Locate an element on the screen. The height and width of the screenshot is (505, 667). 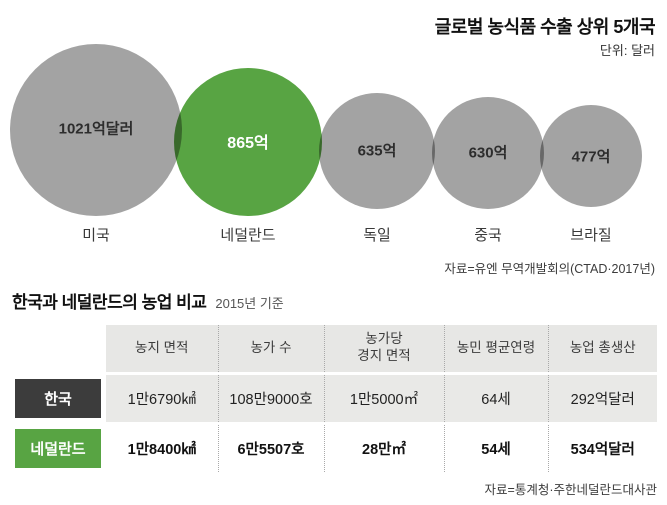
bubble-chart-source: 자료=유엔 무역개발회의(CTAD·2017년) is located at coordinates (549, 269).